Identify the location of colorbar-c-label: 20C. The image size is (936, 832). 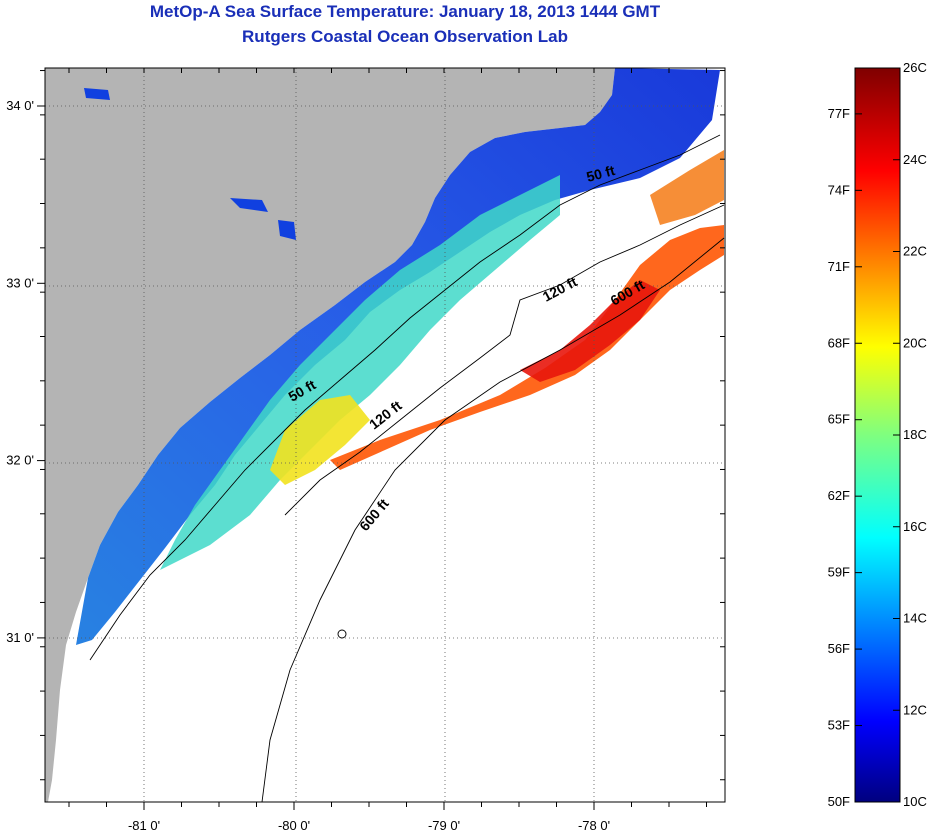
(915, 342).